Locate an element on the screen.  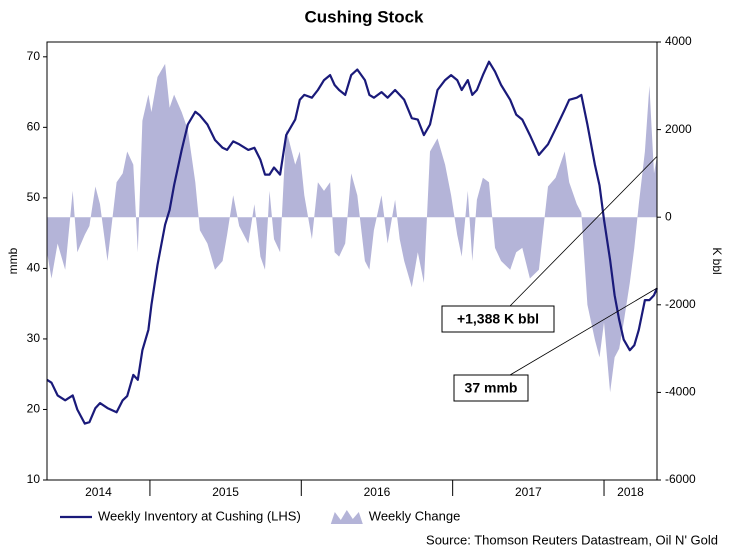
y-tick-label: 40 is located at coordinates (34, 268).